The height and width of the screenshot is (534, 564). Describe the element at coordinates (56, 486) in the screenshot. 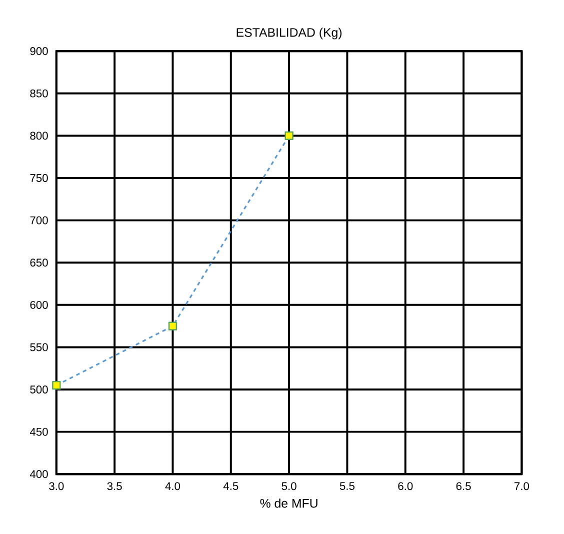

I see `x-tick-label: 3.0` at that location.